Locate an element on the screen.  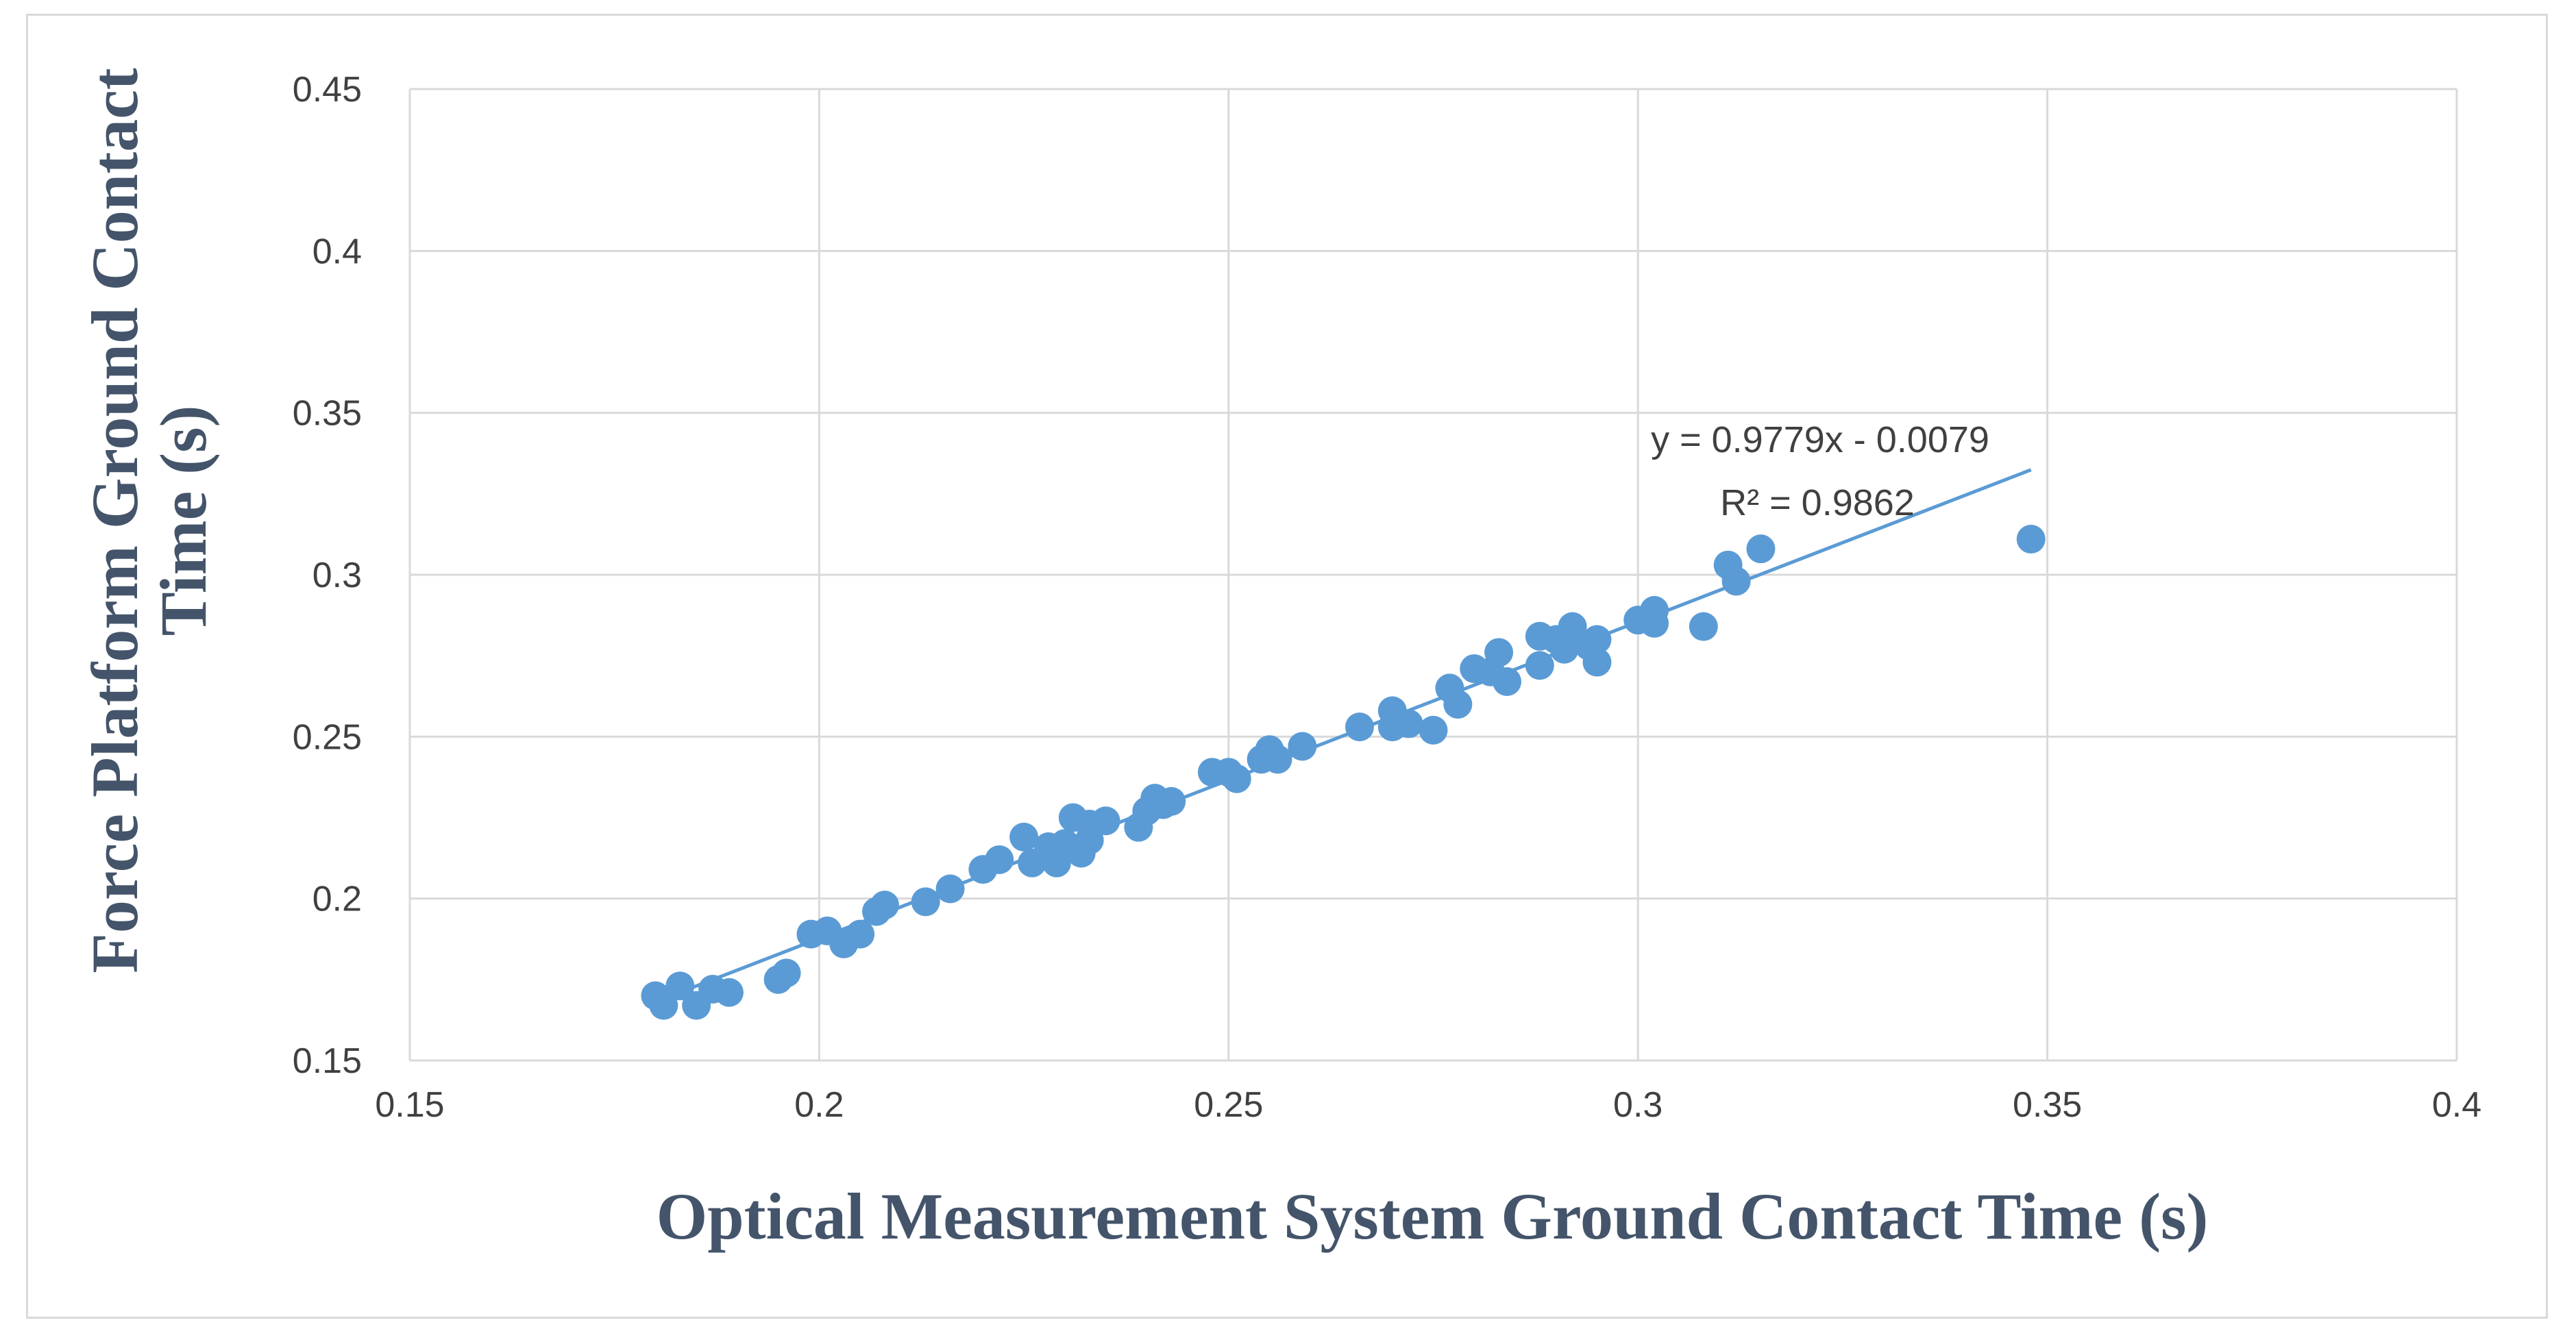
trendline-equation: y = 0.9779x - 0.0079 is located at coordinates (1820, 439).